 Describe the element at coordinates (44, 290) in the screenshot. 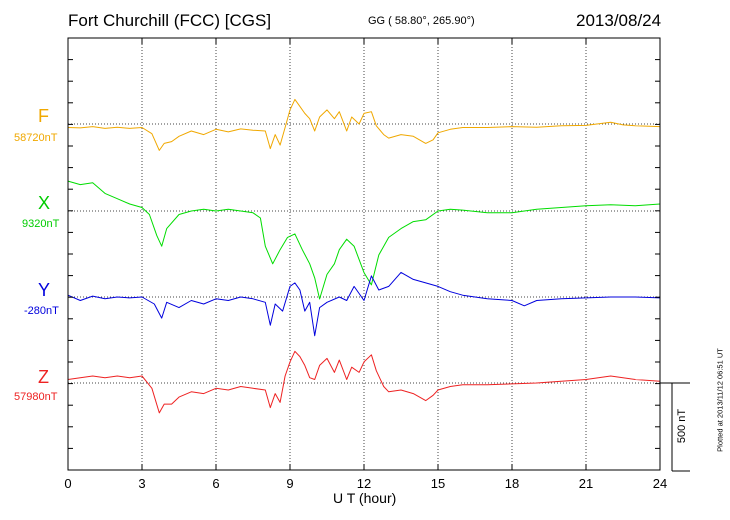

I see `component-label-y: Y` at that location.